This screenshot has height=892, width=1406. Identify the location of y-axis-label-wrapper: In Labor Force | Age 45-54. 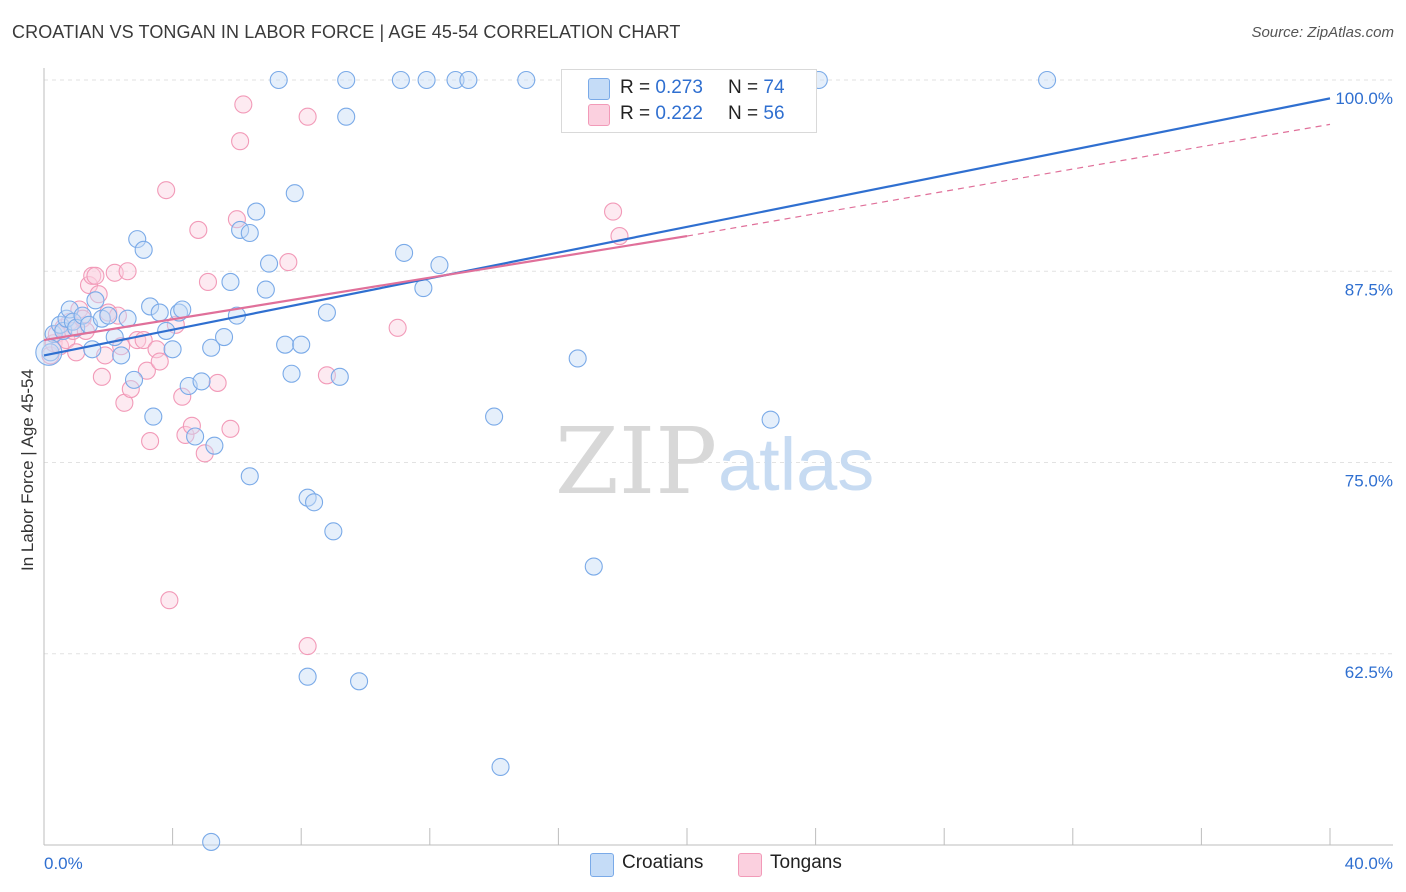
(28, 470).